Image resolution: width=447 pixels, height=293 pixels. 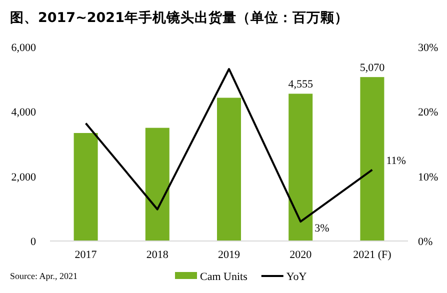 I want to click on x-tick-label: 2021 (F), so click(x=372, y=255).